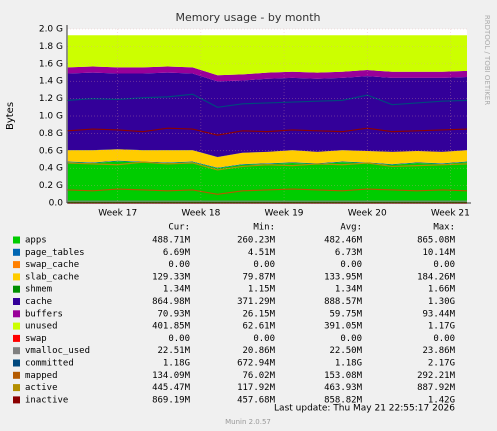 This screenshot has width=497, height=431. What do you see at coordinates (262, 290) in the screenshot?
I see `legend-value: 1.15M` at bounding box center [262, 290].